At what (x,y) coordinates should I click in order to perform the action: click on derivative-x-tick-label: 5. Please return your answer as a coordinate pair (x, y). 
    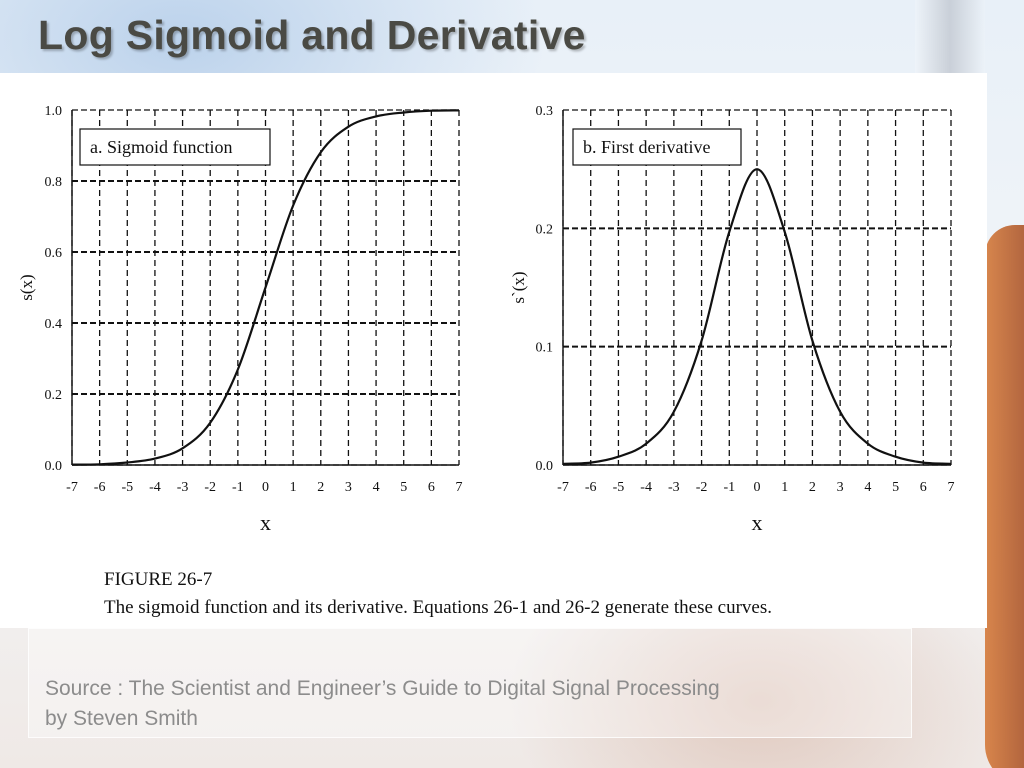
    Looking at the image, I should click on (895, 487).